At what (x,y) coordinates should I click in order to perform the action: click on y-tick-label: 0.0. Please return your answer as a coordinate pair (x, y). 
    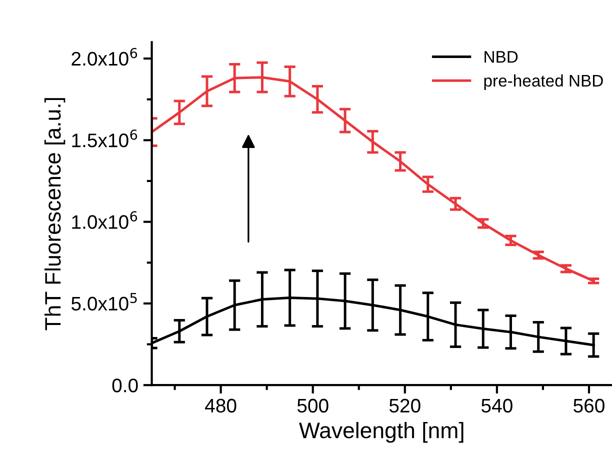
    Looking at the image, I should click on (125, 385).